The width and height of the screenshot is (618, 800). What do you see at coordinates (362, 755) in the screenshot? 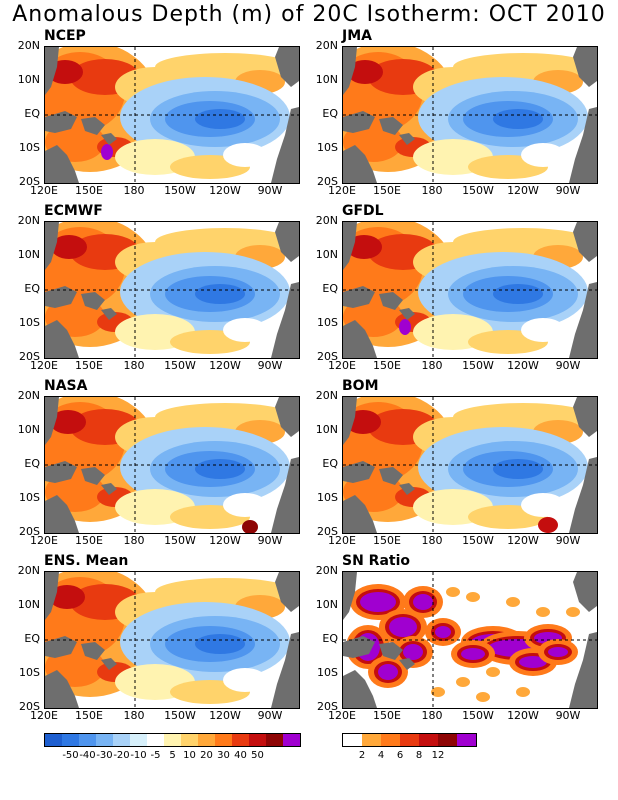
I see `colorbar-tick: 2` at bounding box center [362, 755].